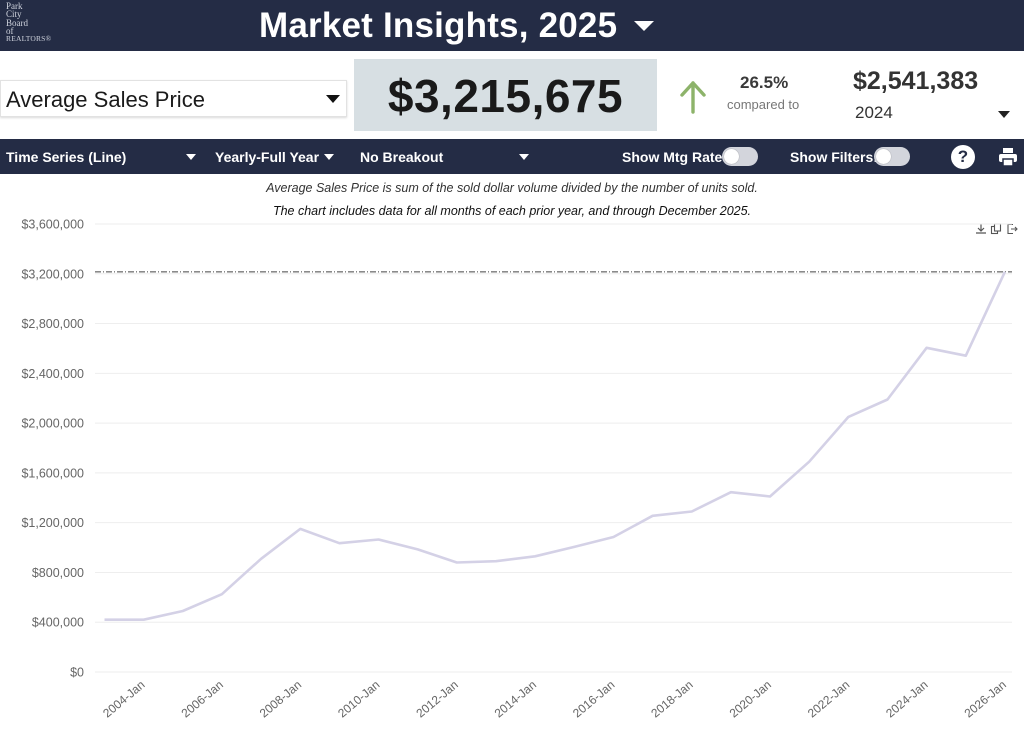 The image size is (1024, 736). What do you see at coordinates (191, 157) in the screenshot?
I see `chart-type-caret-icon` at bounding box center [191, 157].